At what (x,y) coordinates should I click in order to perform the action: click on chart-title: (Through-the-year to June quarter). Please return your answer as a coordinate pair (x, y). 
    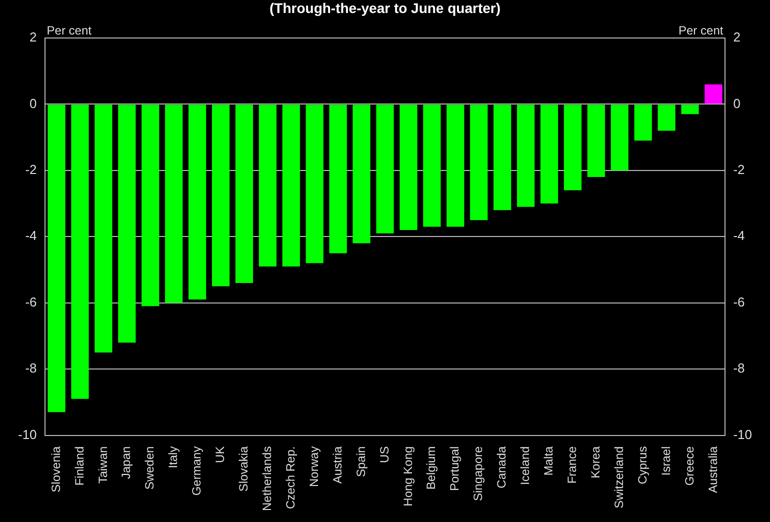
    Looking at the image, I should click on (385, 8).